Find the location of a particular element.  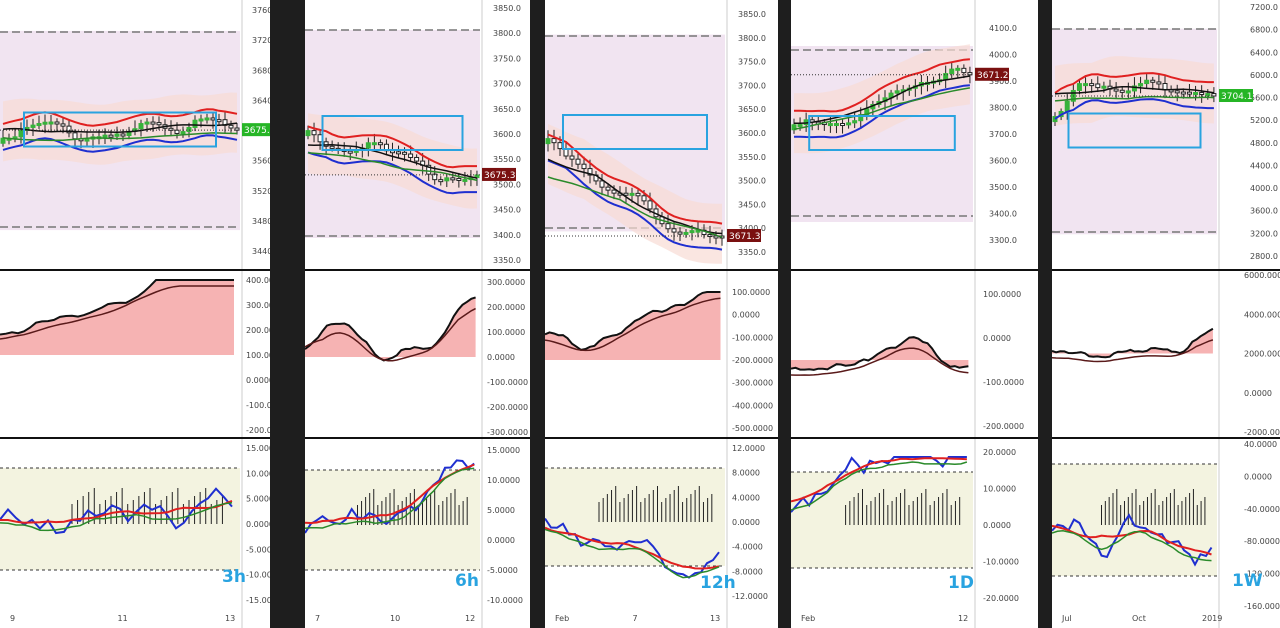

last-price-value: 3671.2 is located at coordinates (993, 76).